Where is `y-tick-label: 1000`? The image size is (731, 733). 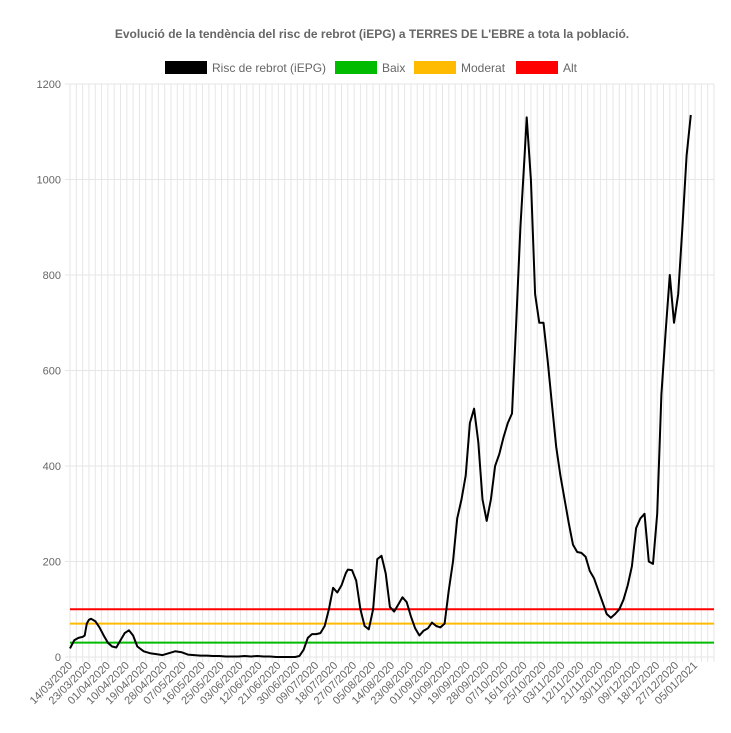
y-tick-label: 1000 is located at coordinates (49, 181).